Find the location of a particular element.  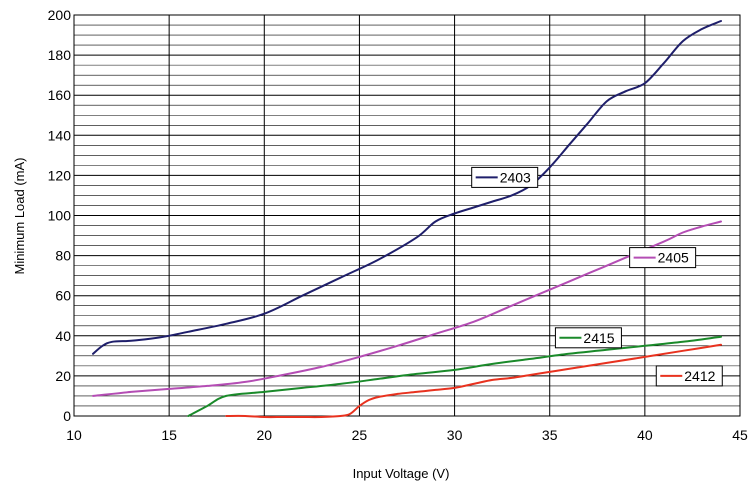

y-tick-label: 0 is located at coordinates (67, 416).